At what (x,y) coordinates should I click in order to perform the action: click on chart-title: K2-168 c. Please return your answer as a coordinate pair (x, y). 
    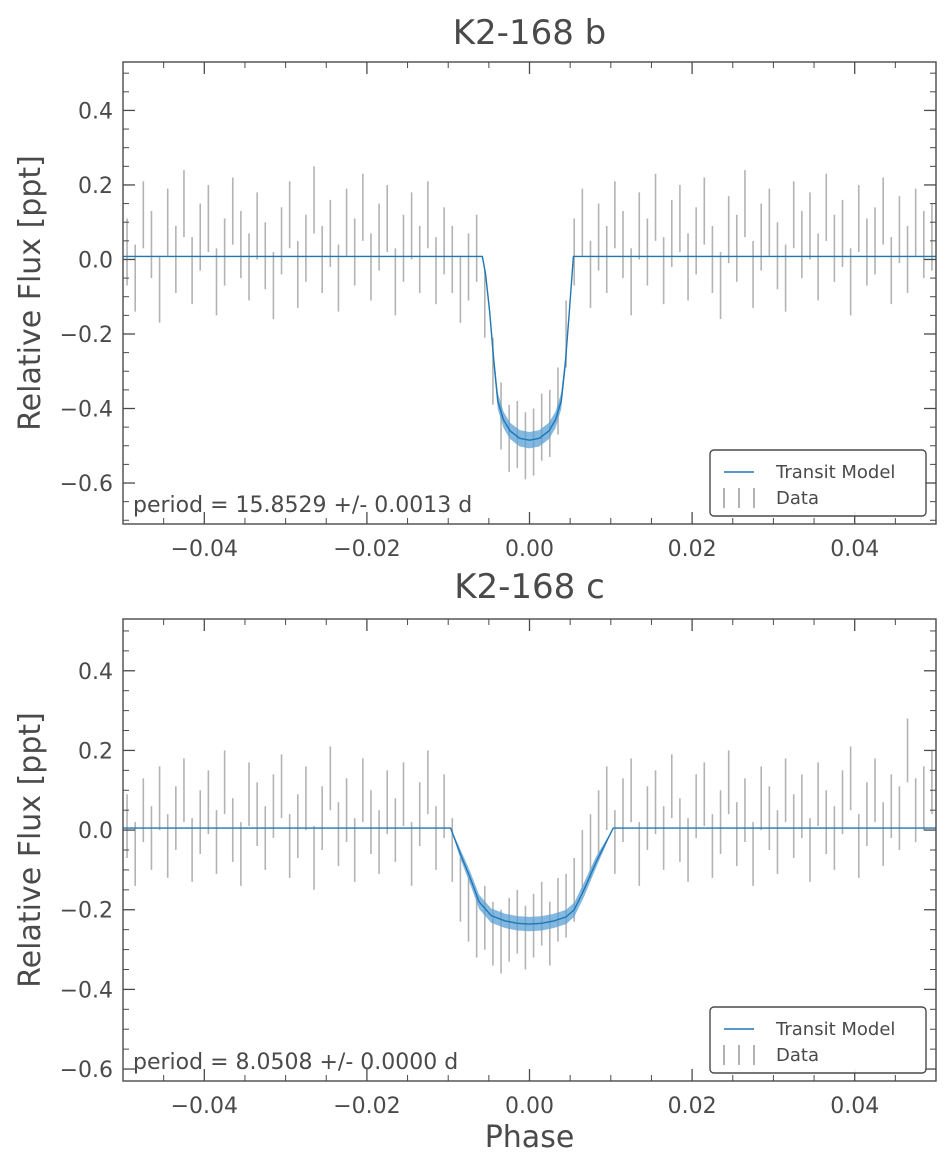
    Looking at the image, I should click on (529, 587).